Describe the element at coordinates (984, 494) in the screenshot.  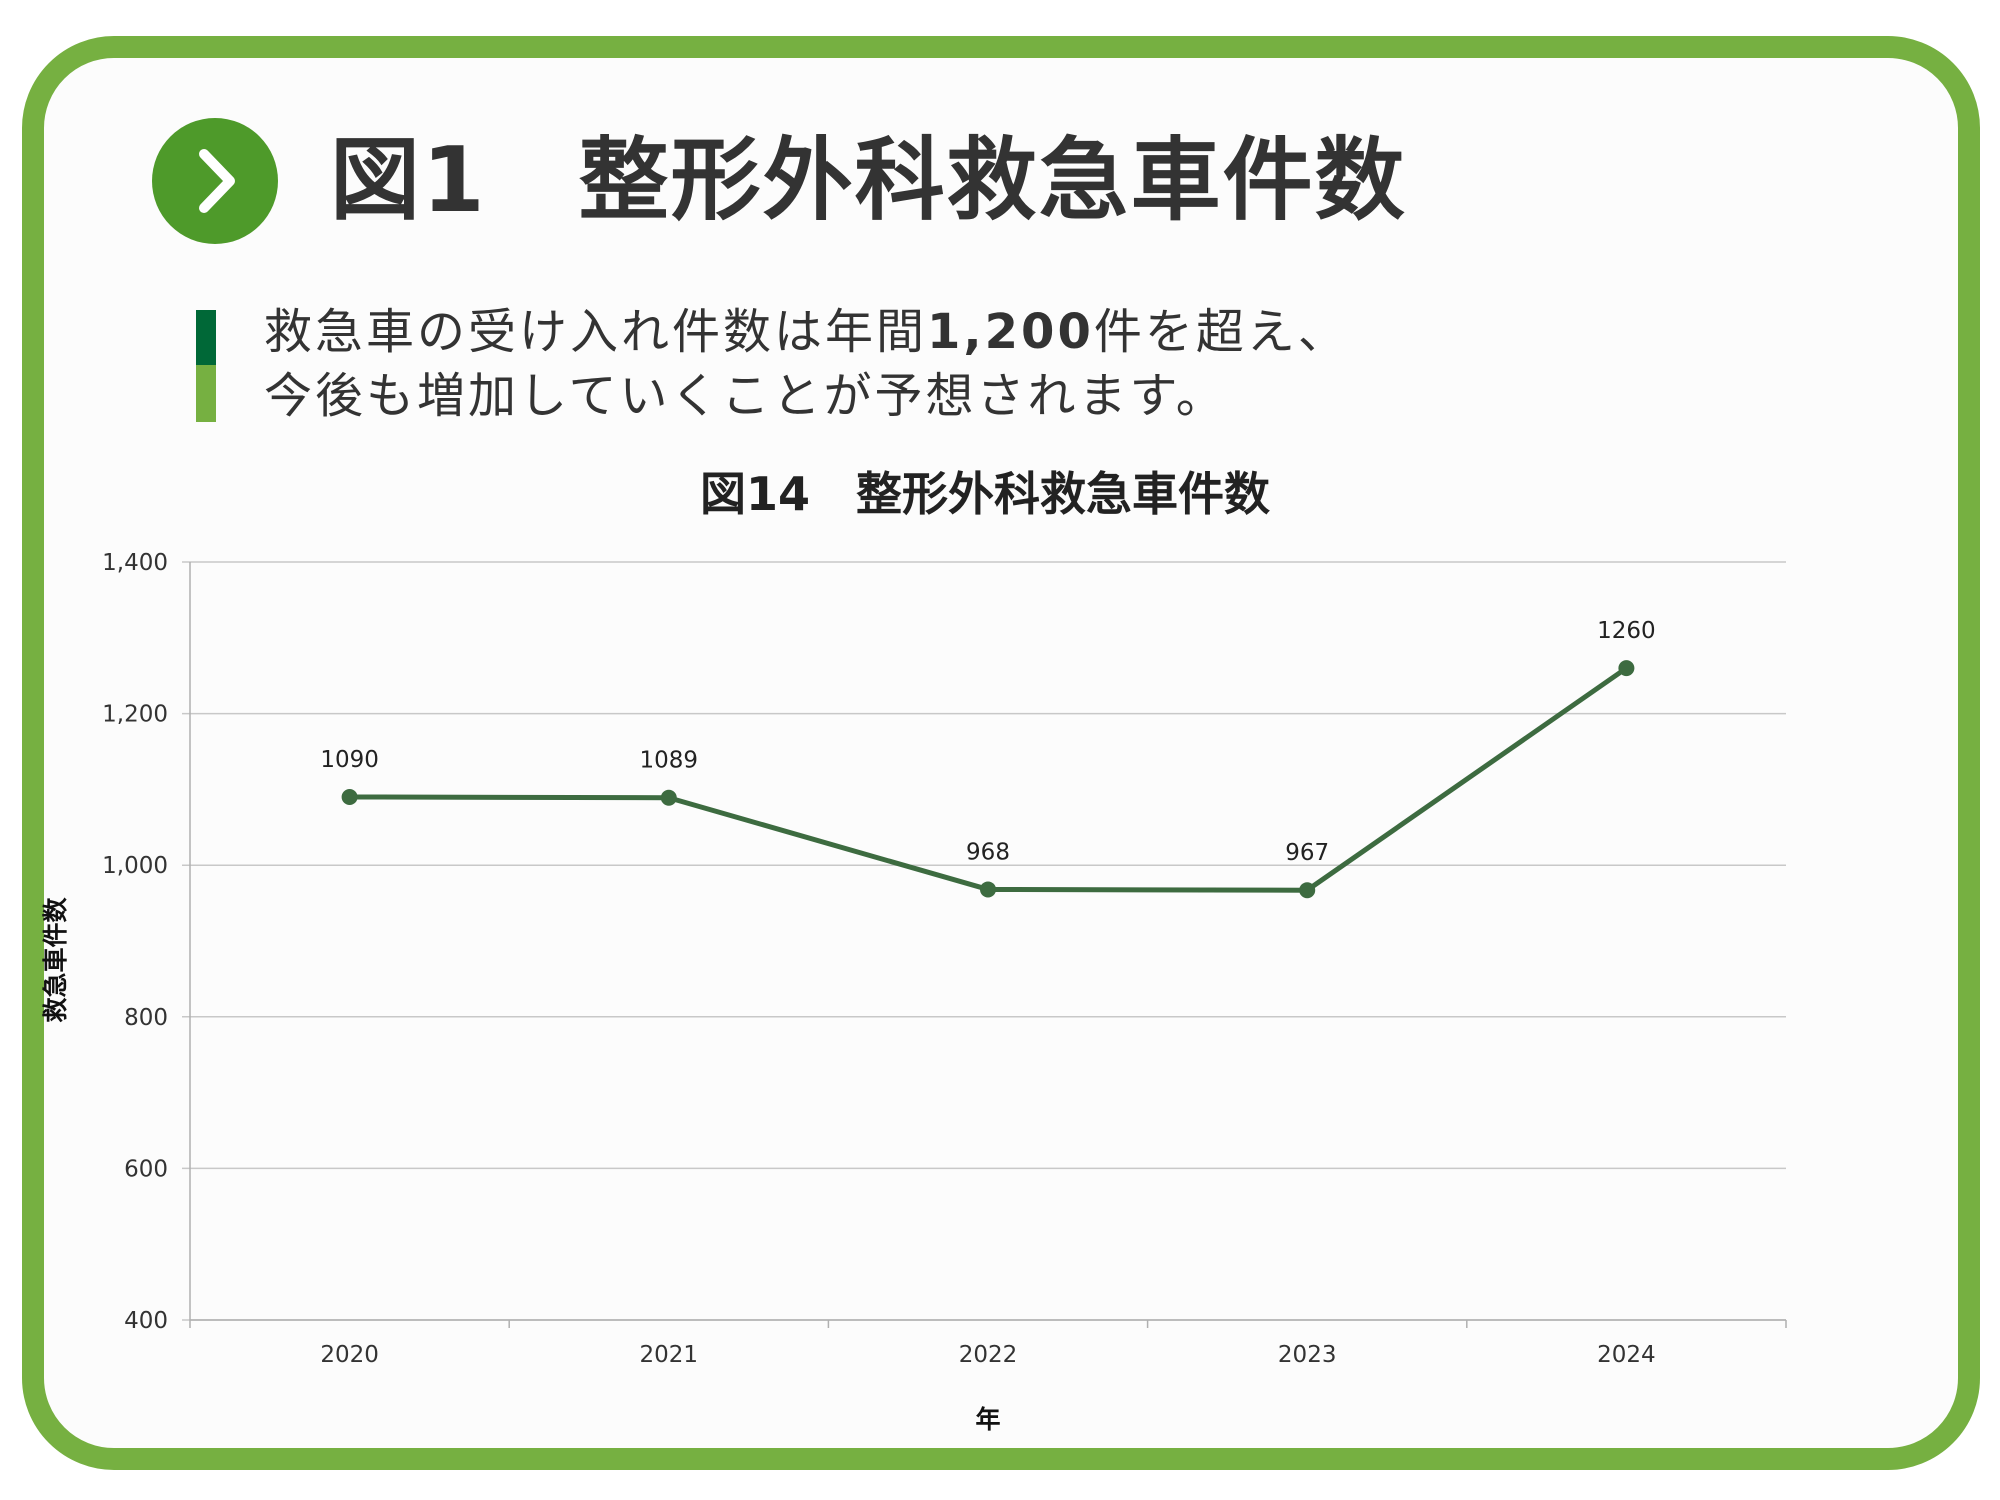
I see `chart-title: 図14 整形外科救急車件数` at that location.